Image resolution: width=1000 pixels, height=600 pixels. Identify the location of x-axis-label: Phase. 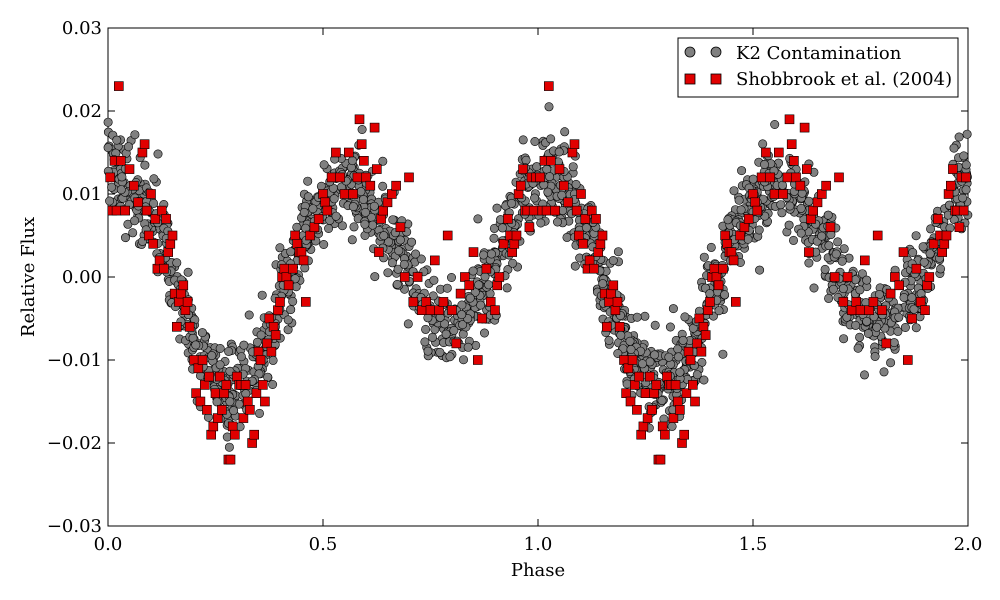
(538, 570).